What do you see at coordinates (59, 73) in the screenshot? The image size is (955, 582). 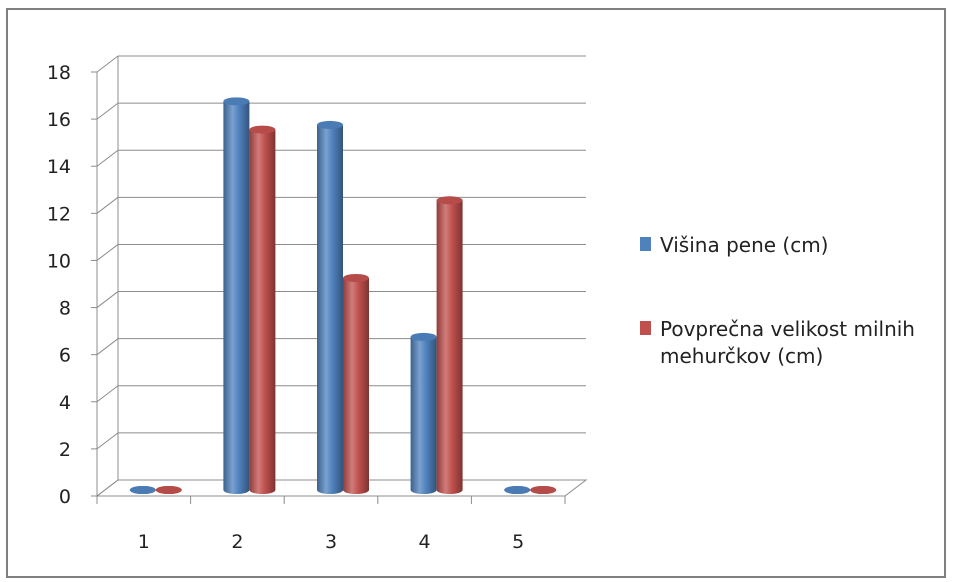 I see `y-tick-label: 18` at bounding box center [59, 73].